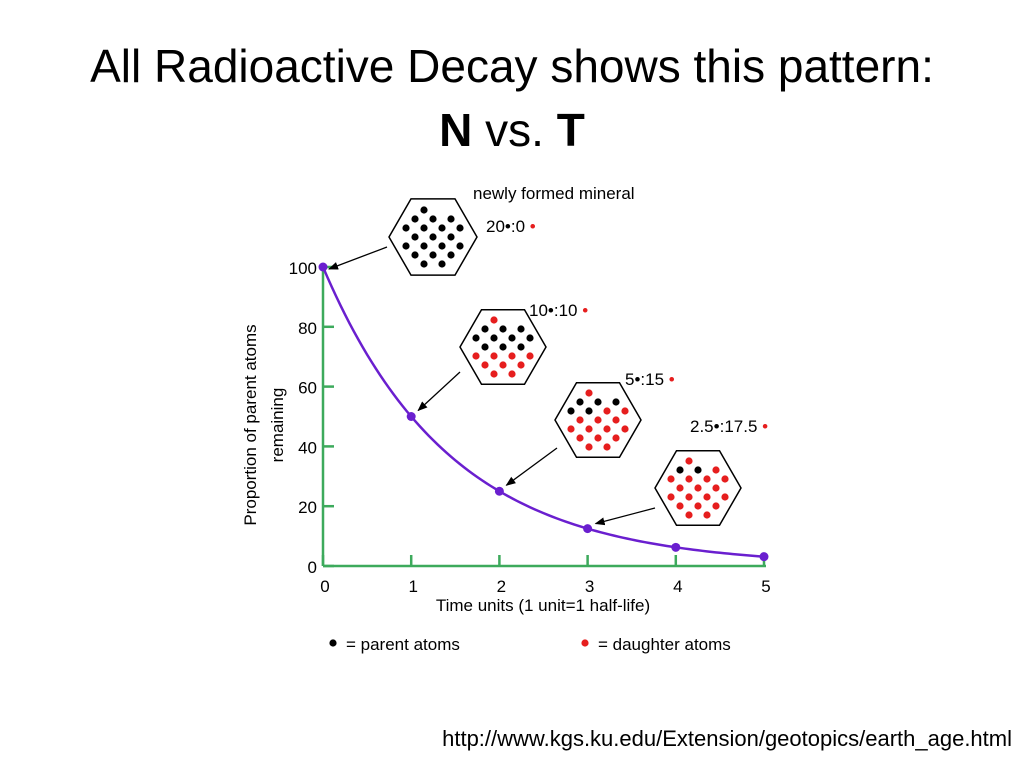 This screenshot has height=768, width=1024. What do you see at coordinates (664, 644) in the screenshot?
I see `legend-daughter-label: = daughter atoms` at bounding box center [664, 644].